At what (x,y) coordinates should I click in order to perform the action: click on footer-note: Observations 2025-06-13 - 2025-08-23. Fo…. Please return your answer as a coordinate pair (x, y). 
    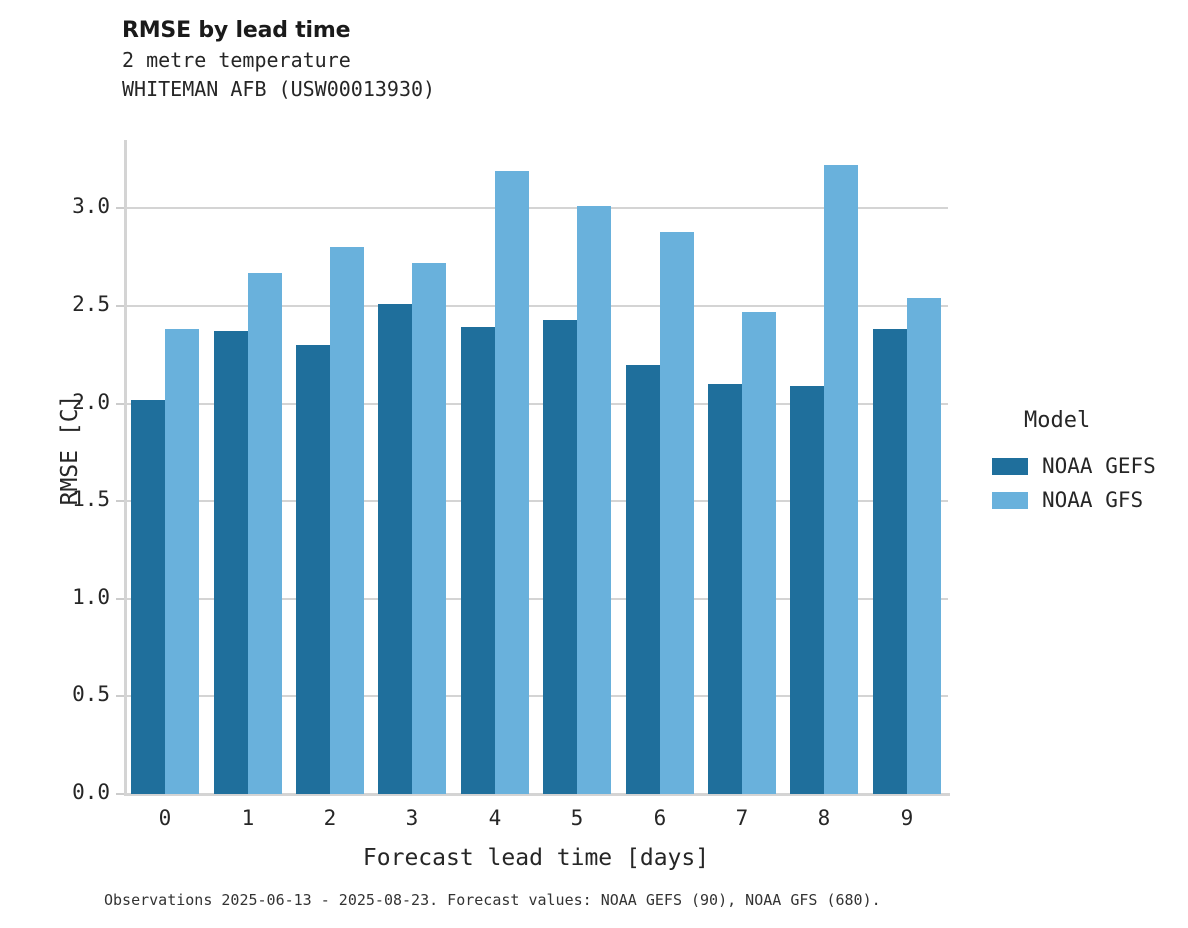
    Looking at the image, I should click on (492, 900).